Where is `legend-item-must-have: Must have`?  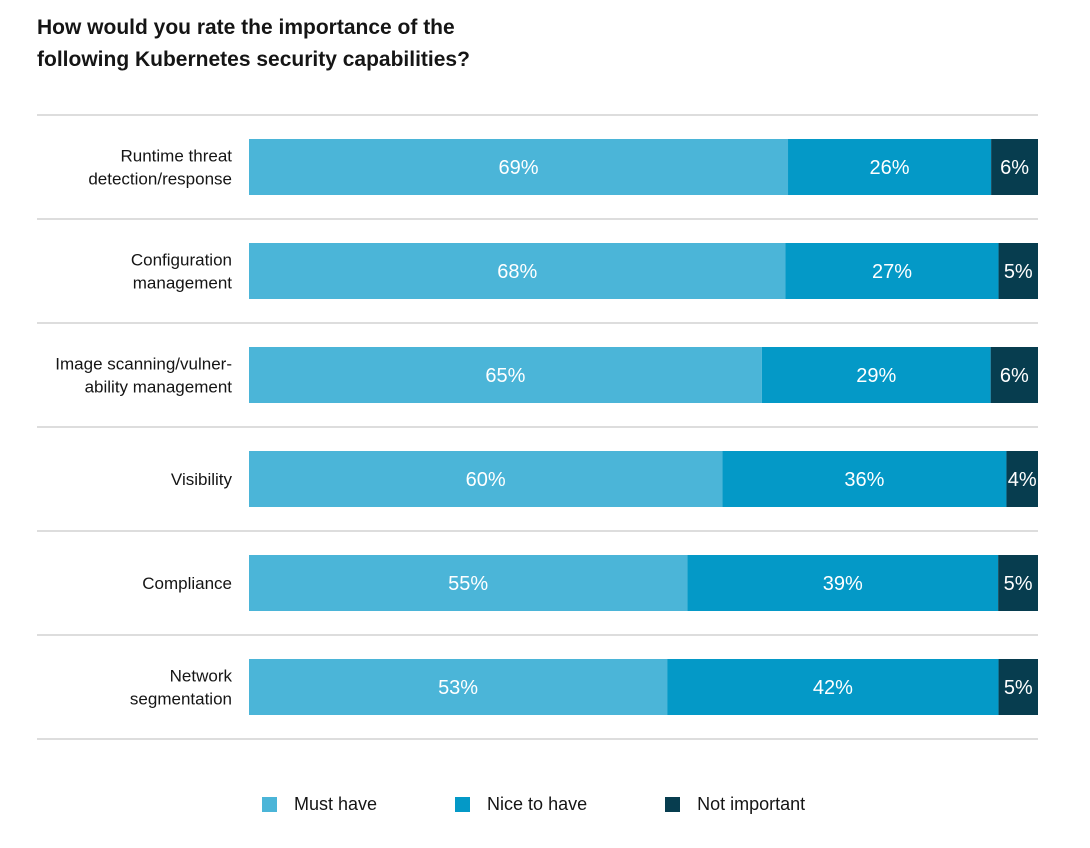
legend-item-must-have: Must have is located at coordinates (319, 804).